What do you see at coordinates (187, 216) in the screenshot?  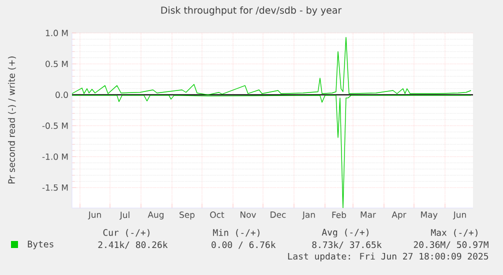 I see `x-tick-label: Sep` at bounding box center [187, 216].